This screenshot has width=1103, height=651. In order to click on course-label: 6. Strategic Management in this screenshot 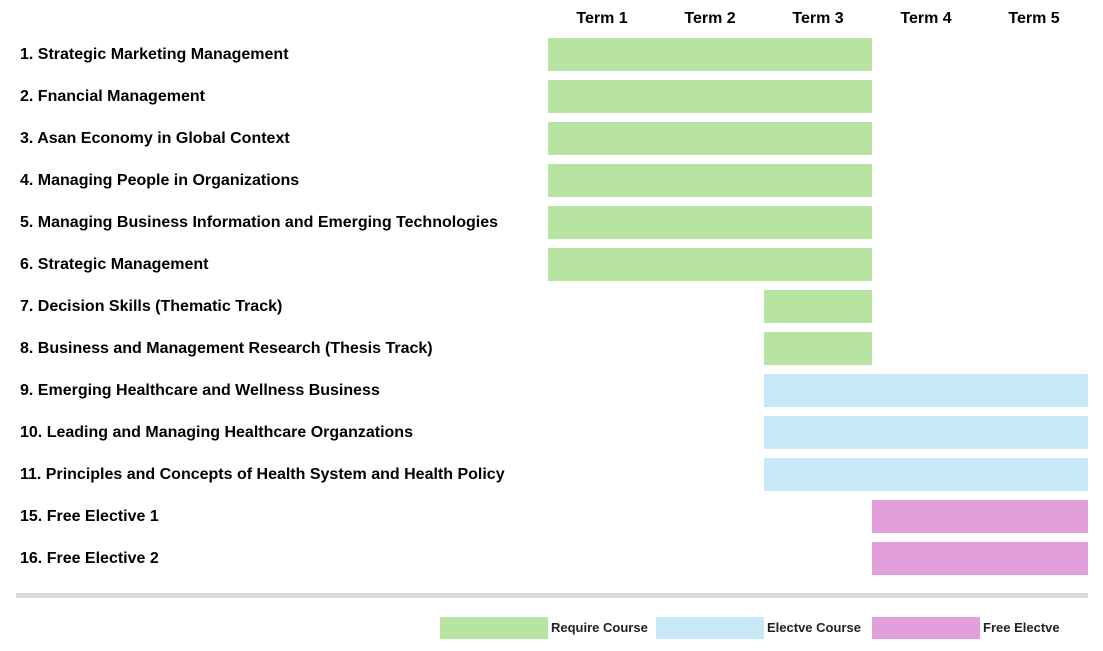, I will do `click(114, 264)`.